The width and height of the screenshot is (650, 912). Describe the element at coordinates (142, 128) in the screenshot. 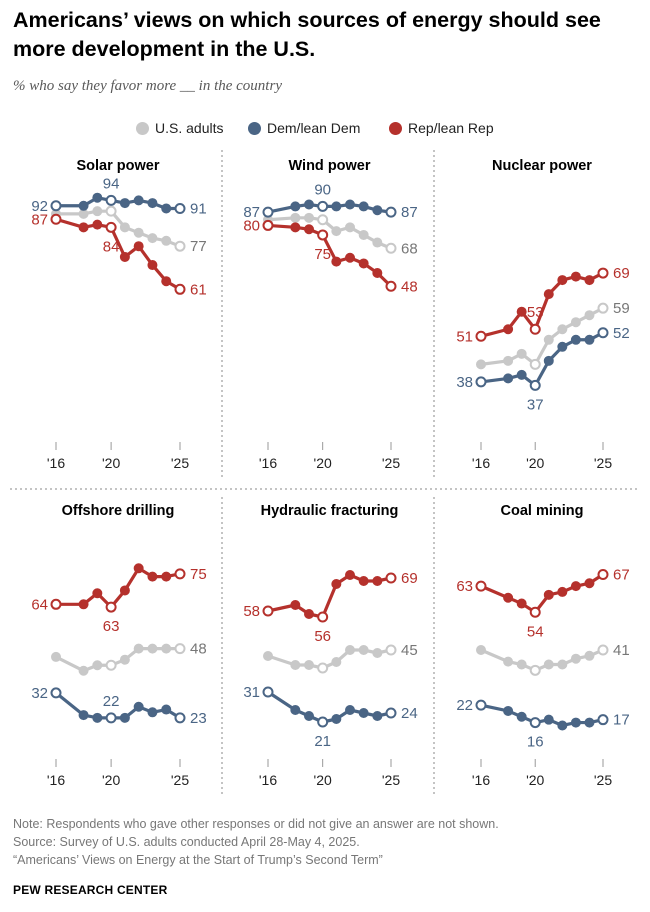

I see `legend-swatch` at that location.